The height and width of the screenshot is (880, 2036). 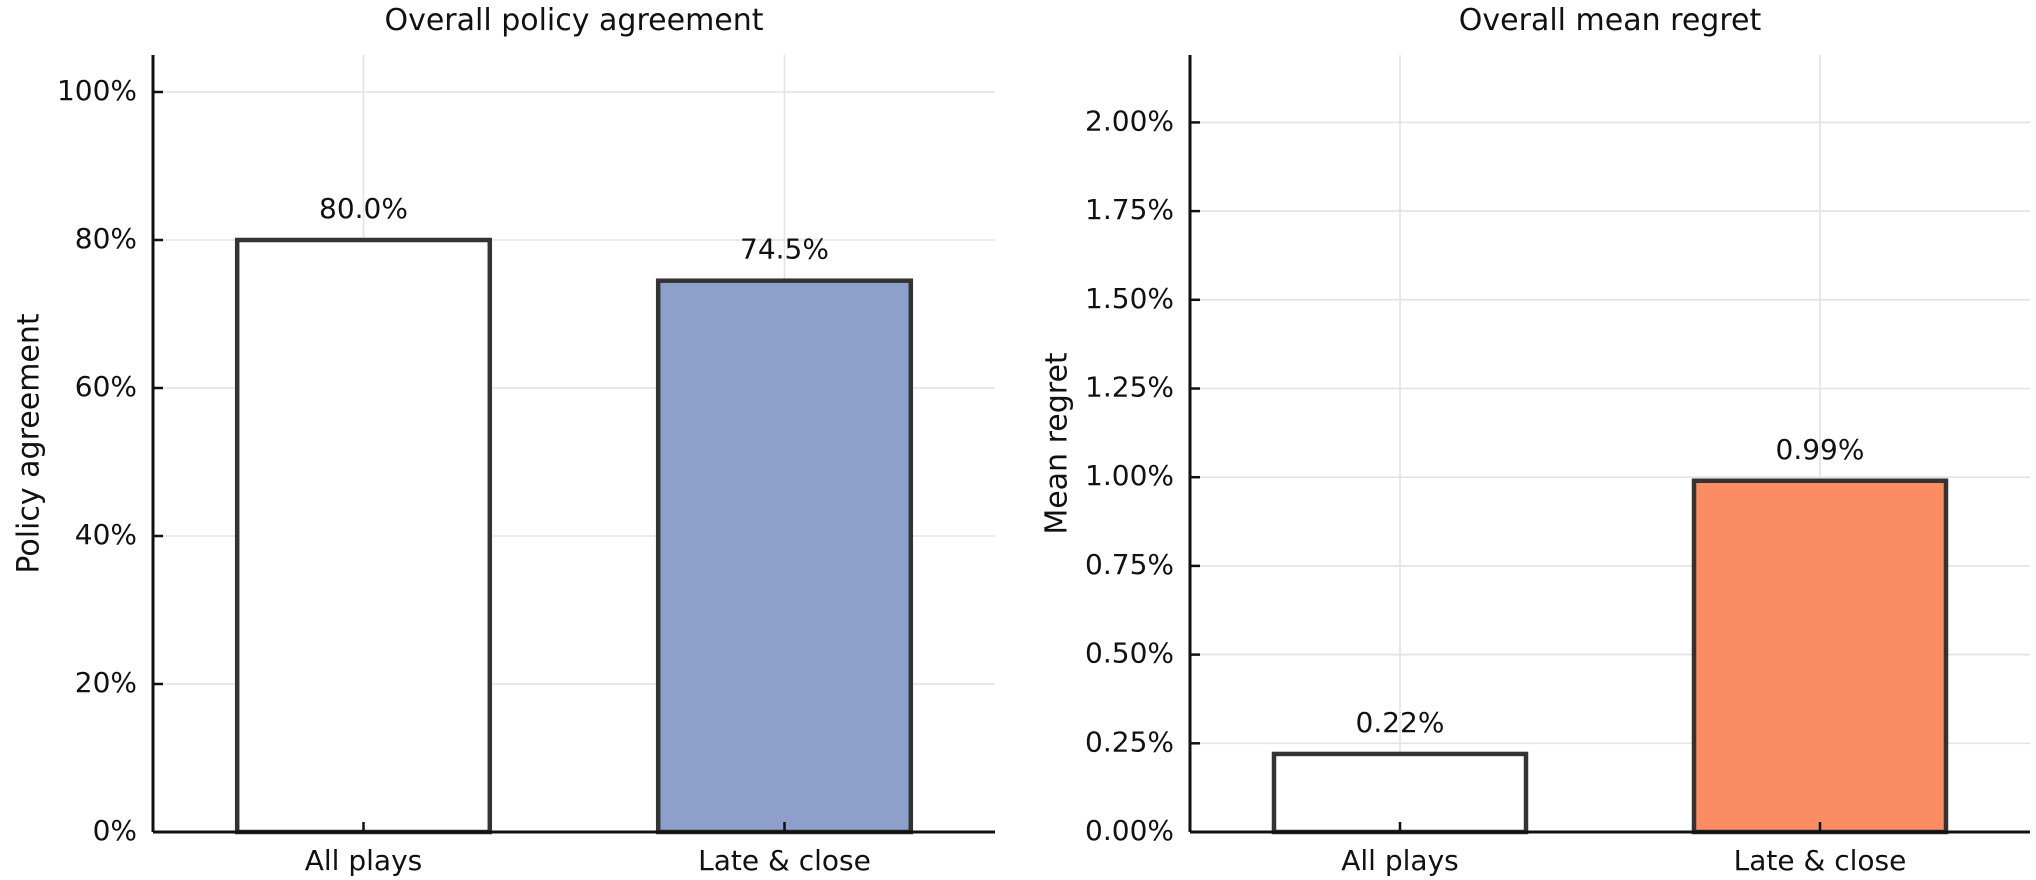 I want to click on y-tick-label: 100%, so click(x=97, y=90).